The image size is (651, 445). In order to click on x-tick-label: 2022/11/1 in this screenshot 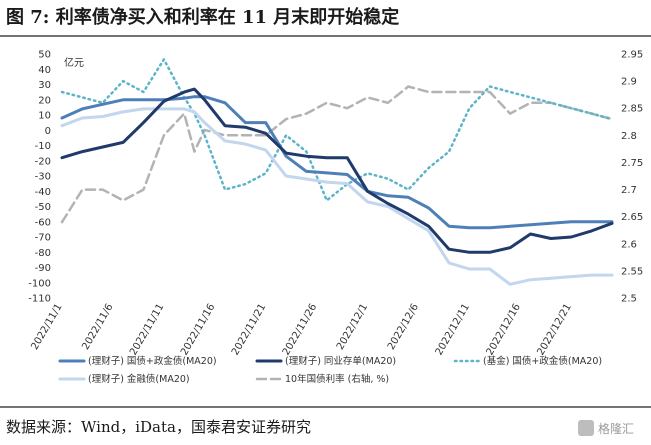, I will do `click(46, 327)`.